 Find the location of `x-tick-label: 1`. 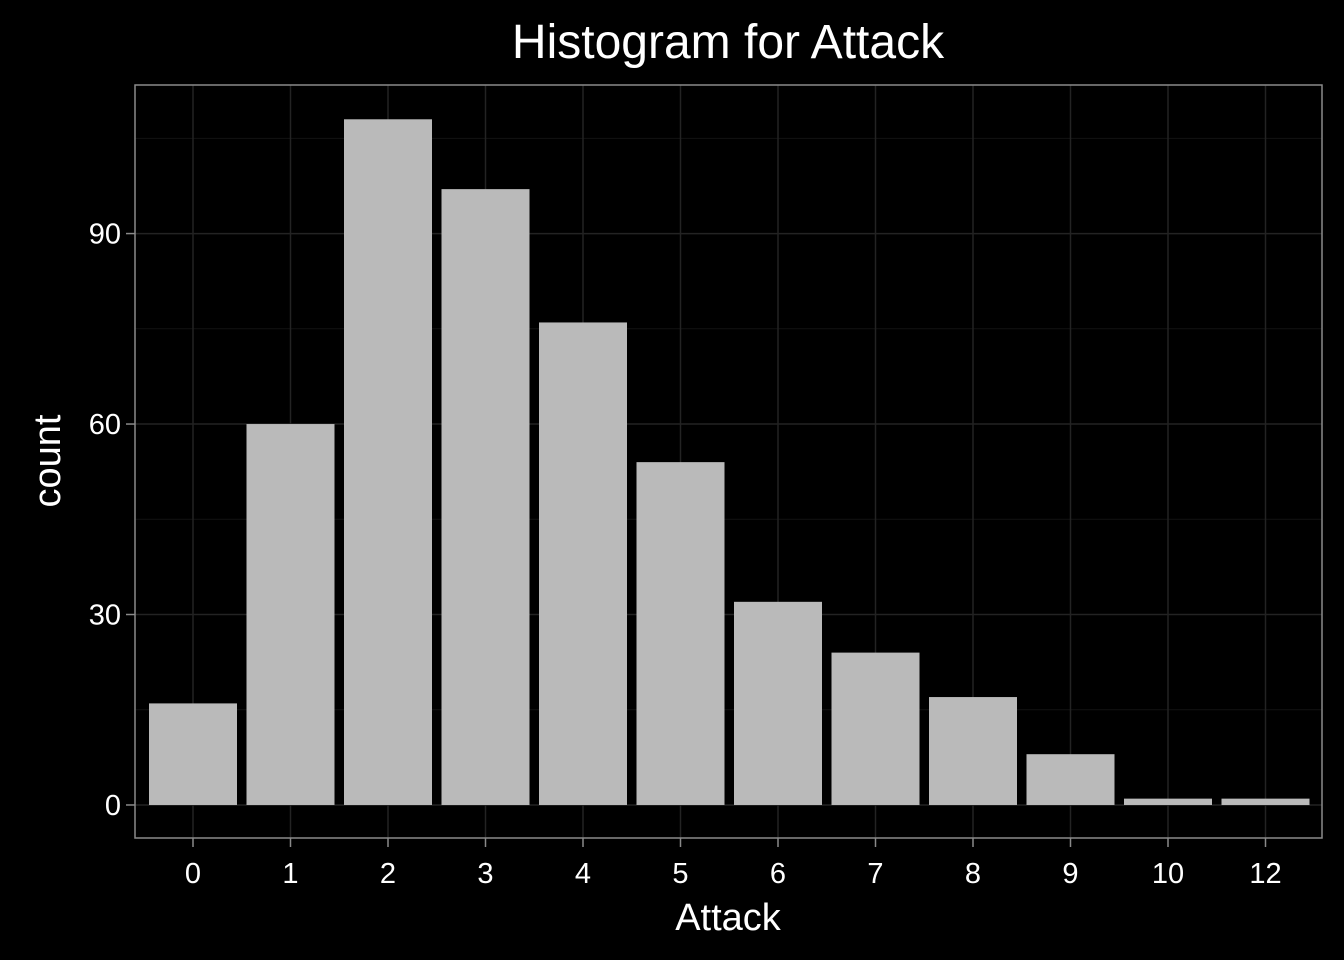

x-tick-label: 1 is located at coordinates (290, 874).